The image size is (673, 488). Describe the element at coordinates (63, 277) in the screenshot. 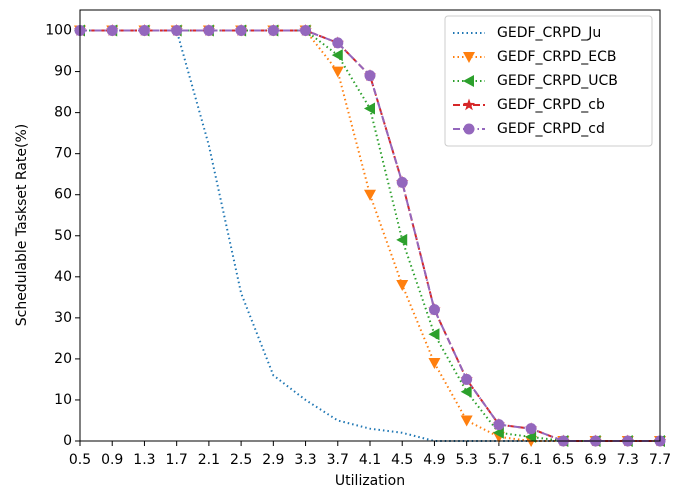

I see `y-tick-label: 40` at that location.